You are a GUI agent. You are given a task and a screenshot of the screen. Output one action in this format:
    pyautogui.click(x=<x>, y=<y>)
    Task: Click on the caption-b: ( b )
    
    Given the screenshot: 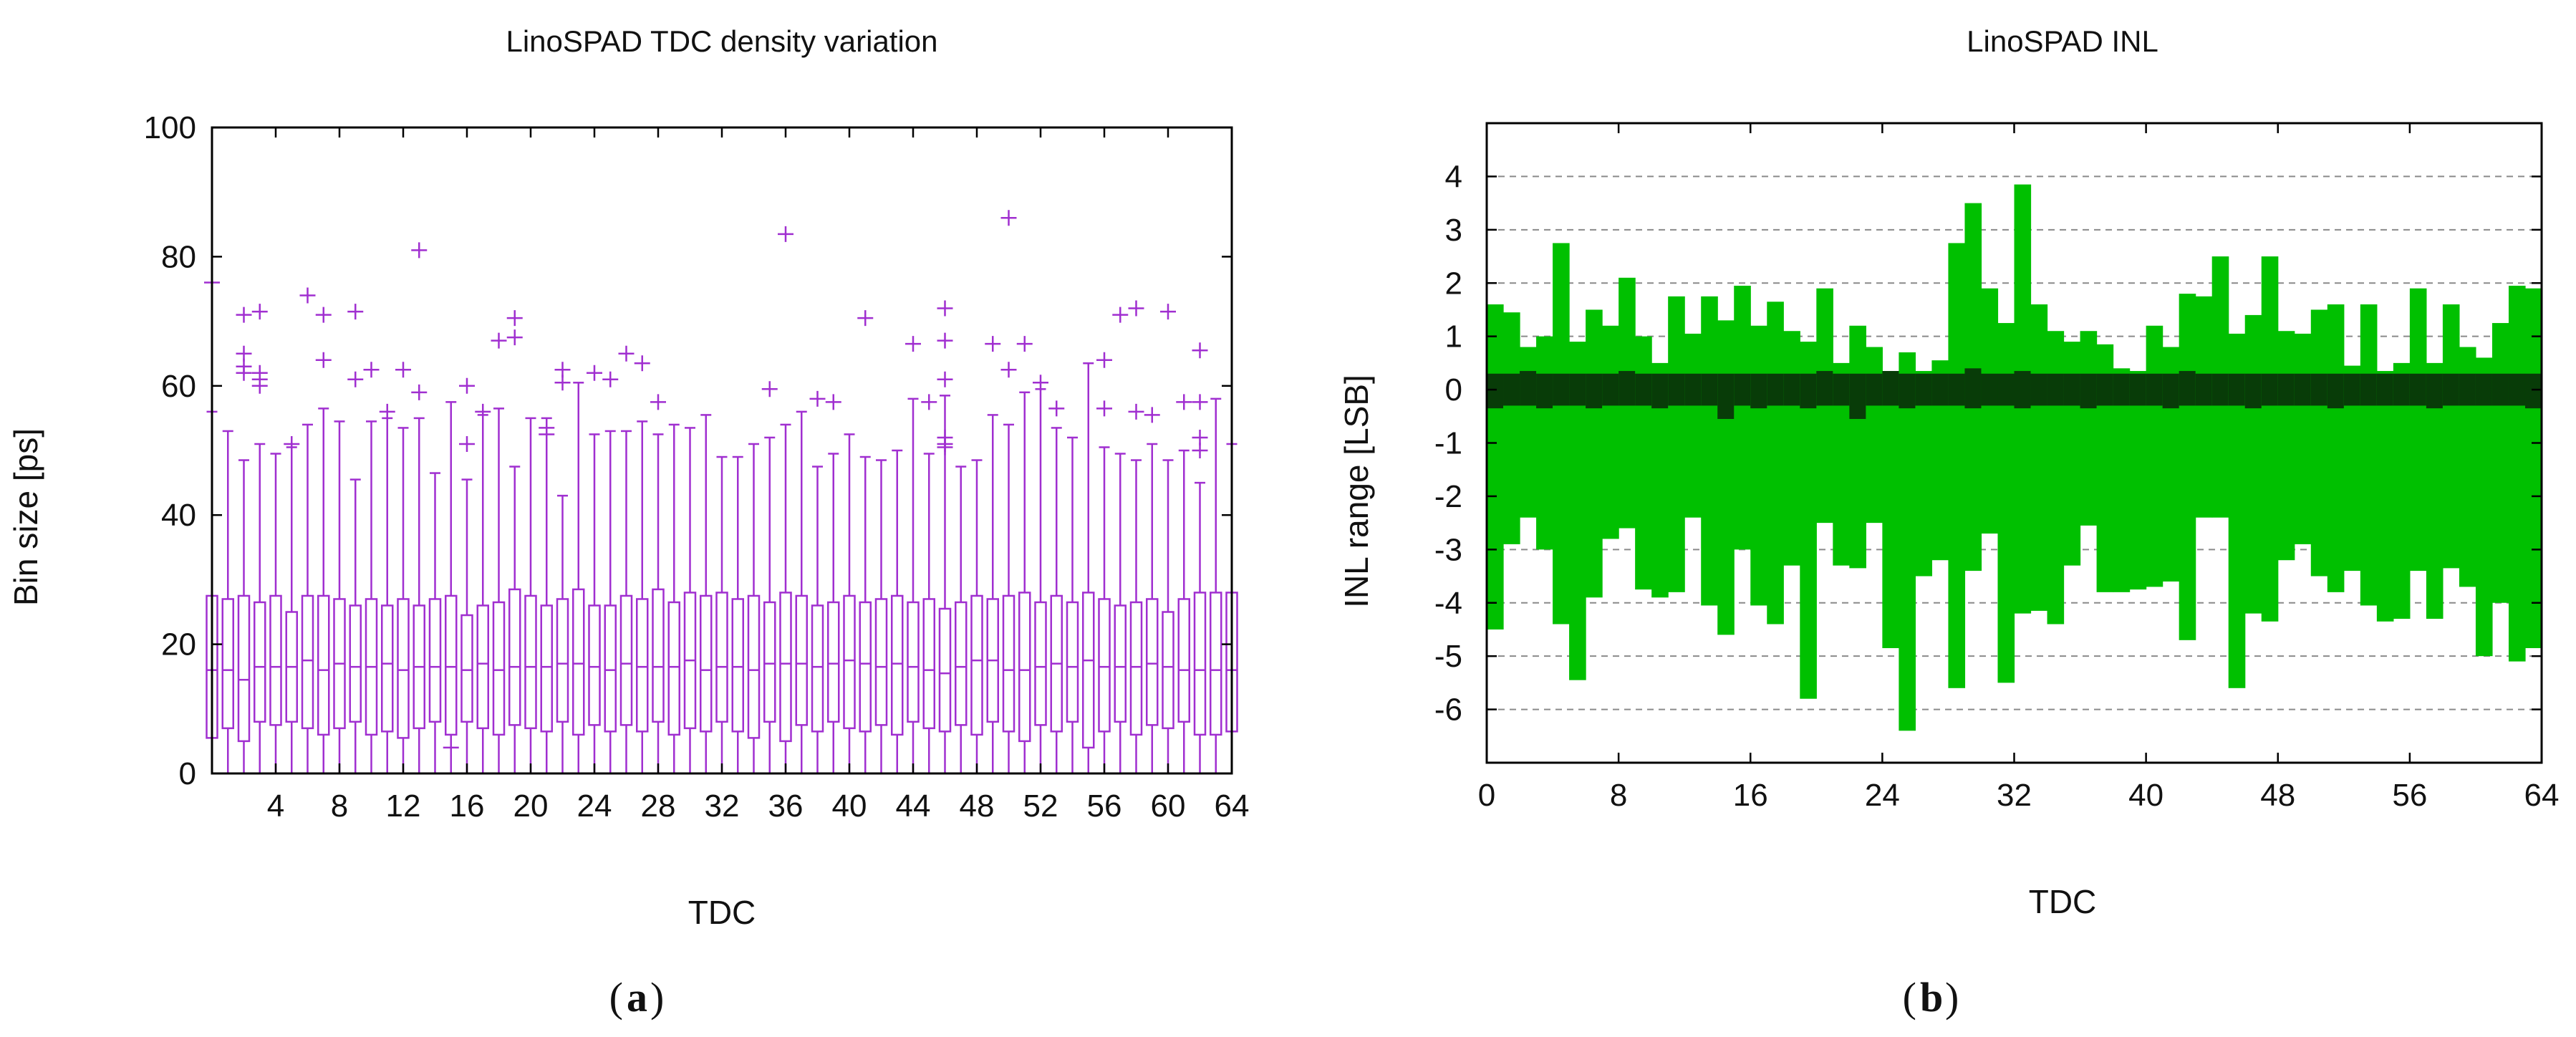 What is the action you would take?
    pyautogui.click(x=1931, y=998)
    